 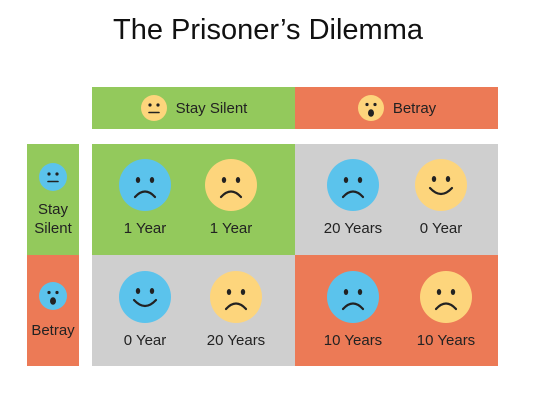 I want to click on page-title: The Prisoner’s Dilemma, so click(x=268, y=30).